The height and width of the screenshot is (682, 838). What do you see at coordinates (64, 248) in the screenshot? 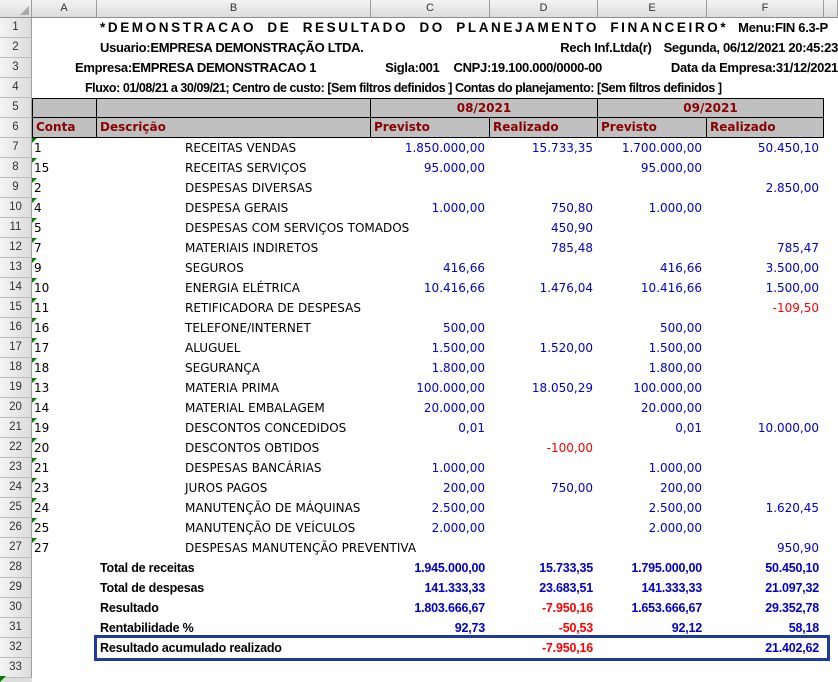
I see `cell-conta: 7` at bounding box center [64, 248].